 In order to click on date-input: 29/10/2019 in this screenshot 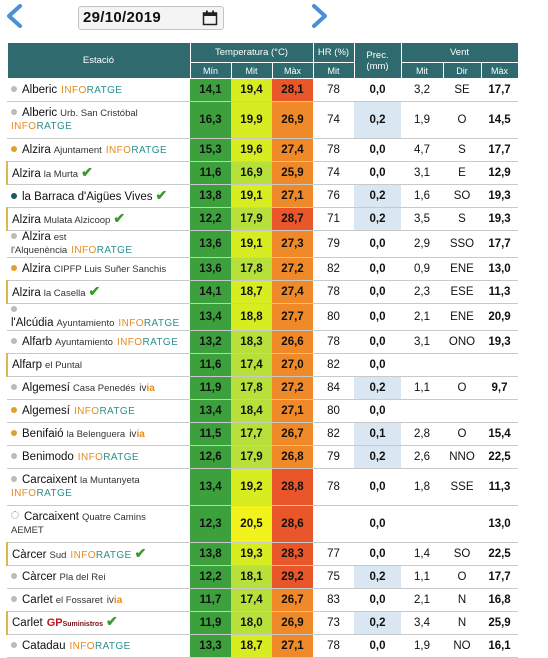, I will do `click(151, 18)`.